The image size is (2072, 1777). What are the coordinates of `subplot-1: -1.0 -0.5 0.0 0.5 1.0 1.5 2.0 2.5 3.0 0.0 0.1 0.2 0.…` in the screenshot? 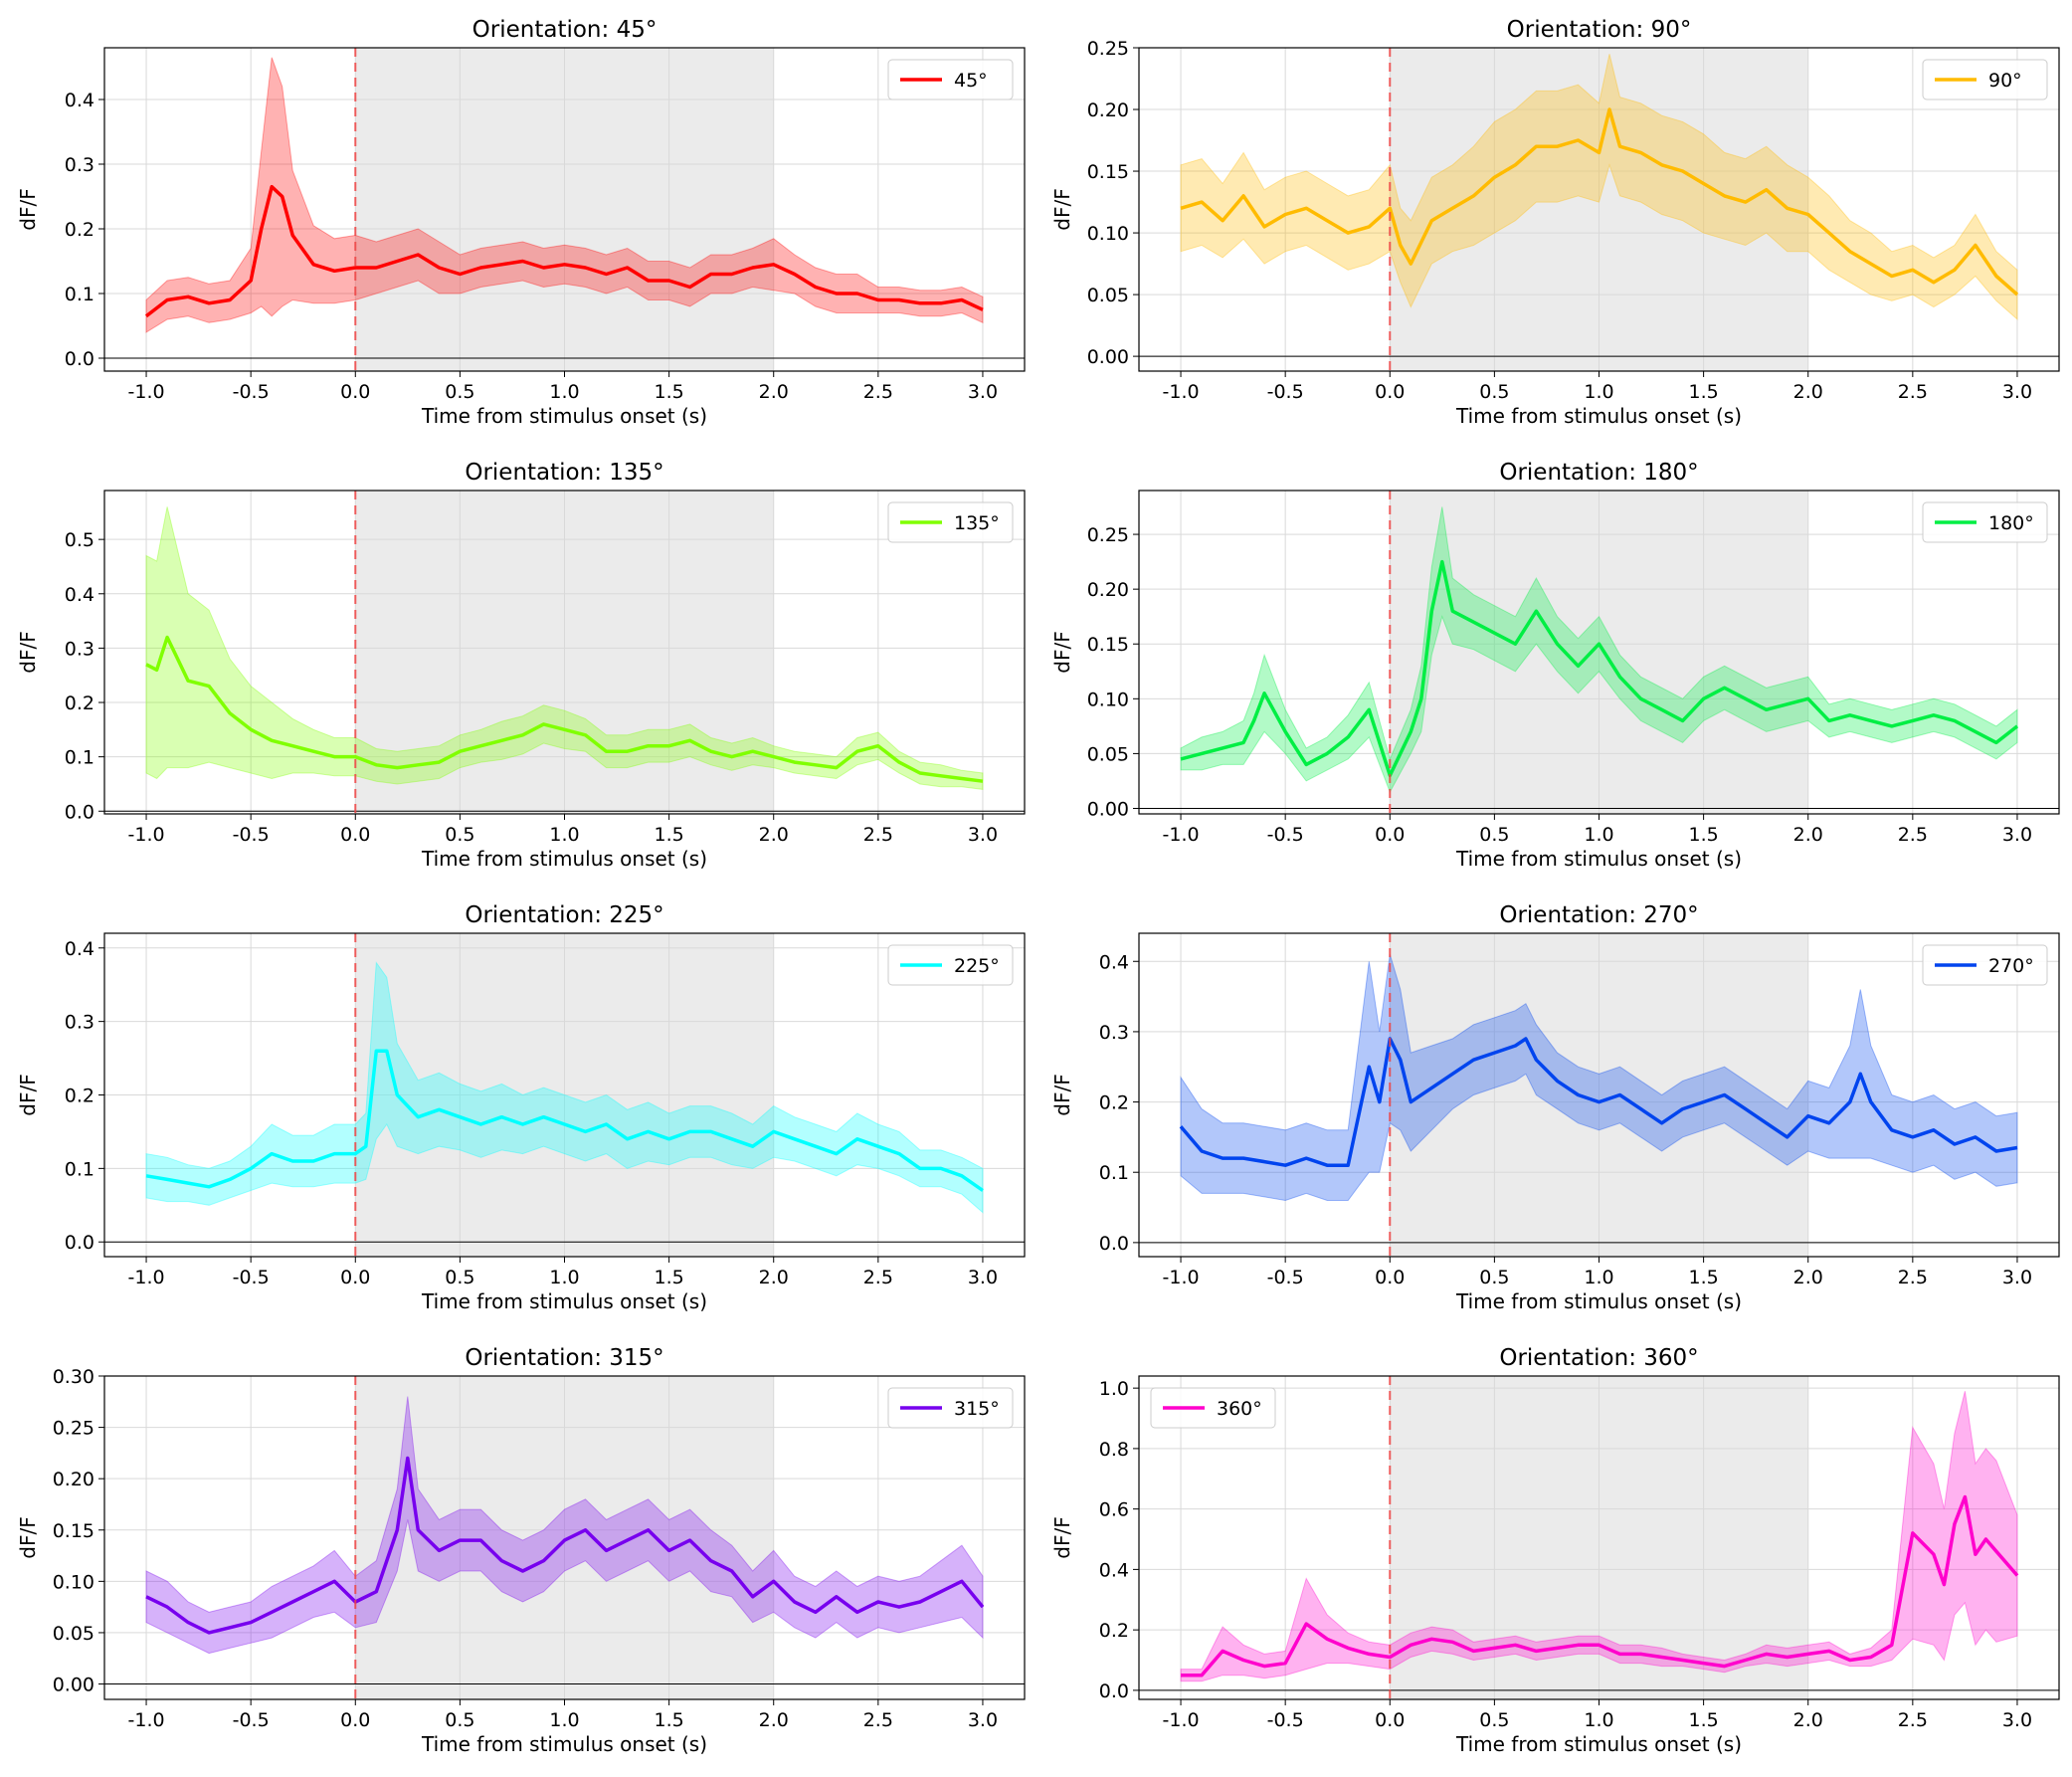 It's located at (521, 222).